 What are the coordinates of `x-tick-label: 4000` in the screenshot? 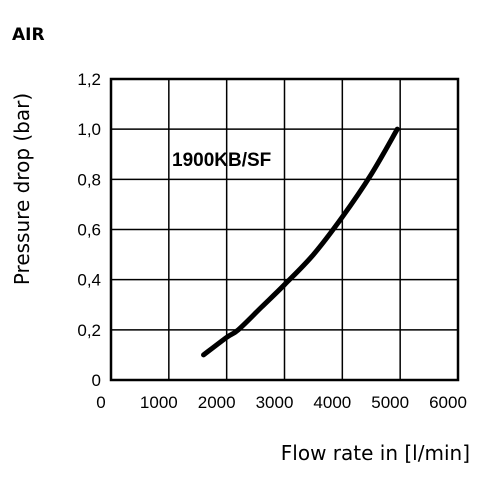 It's located at (332, 402).